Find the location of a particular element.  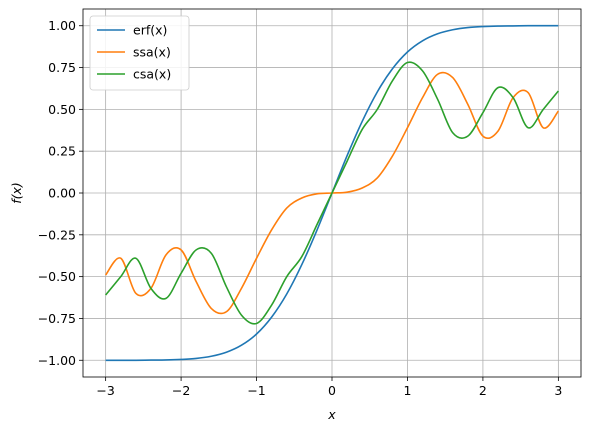

y-tick-label: 1.00 is located at coordinates (62, 25).